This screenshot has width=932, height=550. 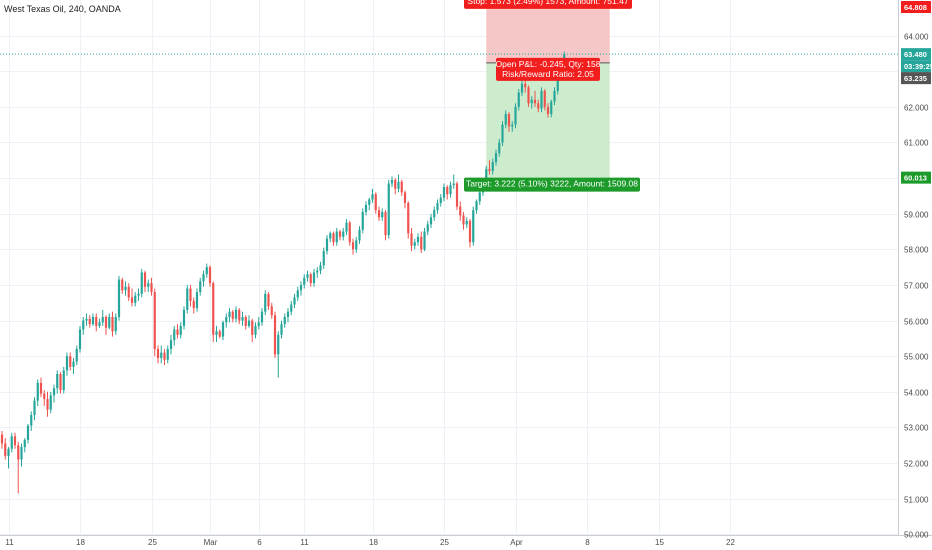 I want to click on time-tick-label: Apr, so click(x=516, y=542).